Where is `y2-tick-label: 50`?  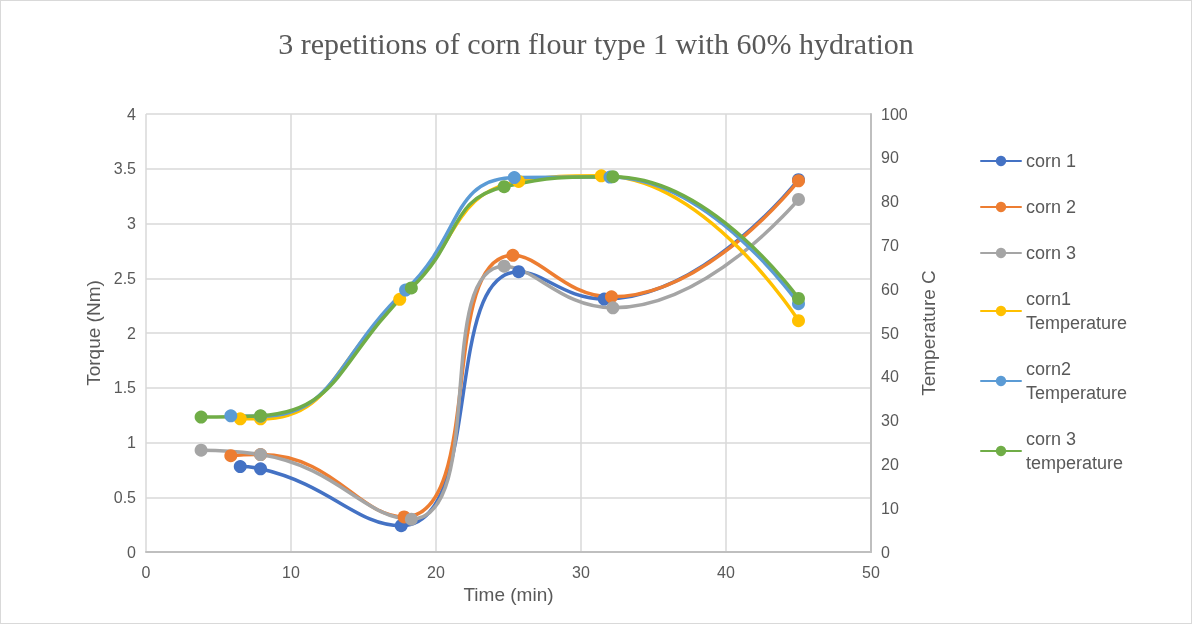
y2-tick-label: 50 is located at coordinates (890, 333).